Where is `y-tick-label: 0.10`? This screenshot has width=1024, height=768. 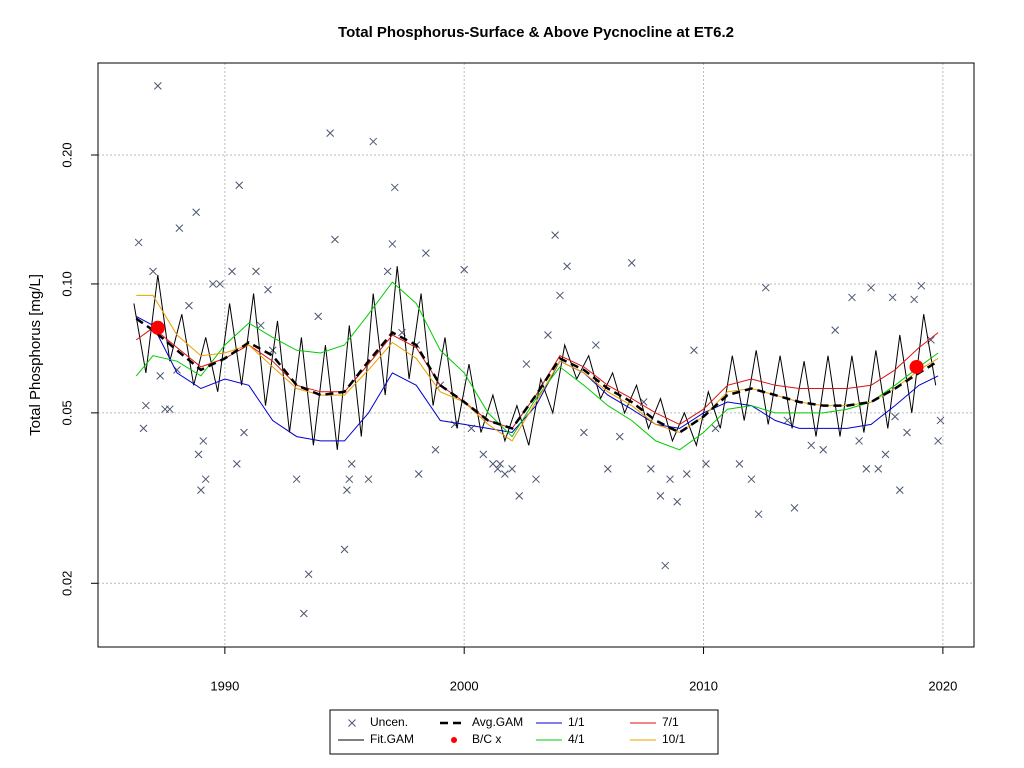
y-tick-label: 0.10 is located at coordinates (66, 283).